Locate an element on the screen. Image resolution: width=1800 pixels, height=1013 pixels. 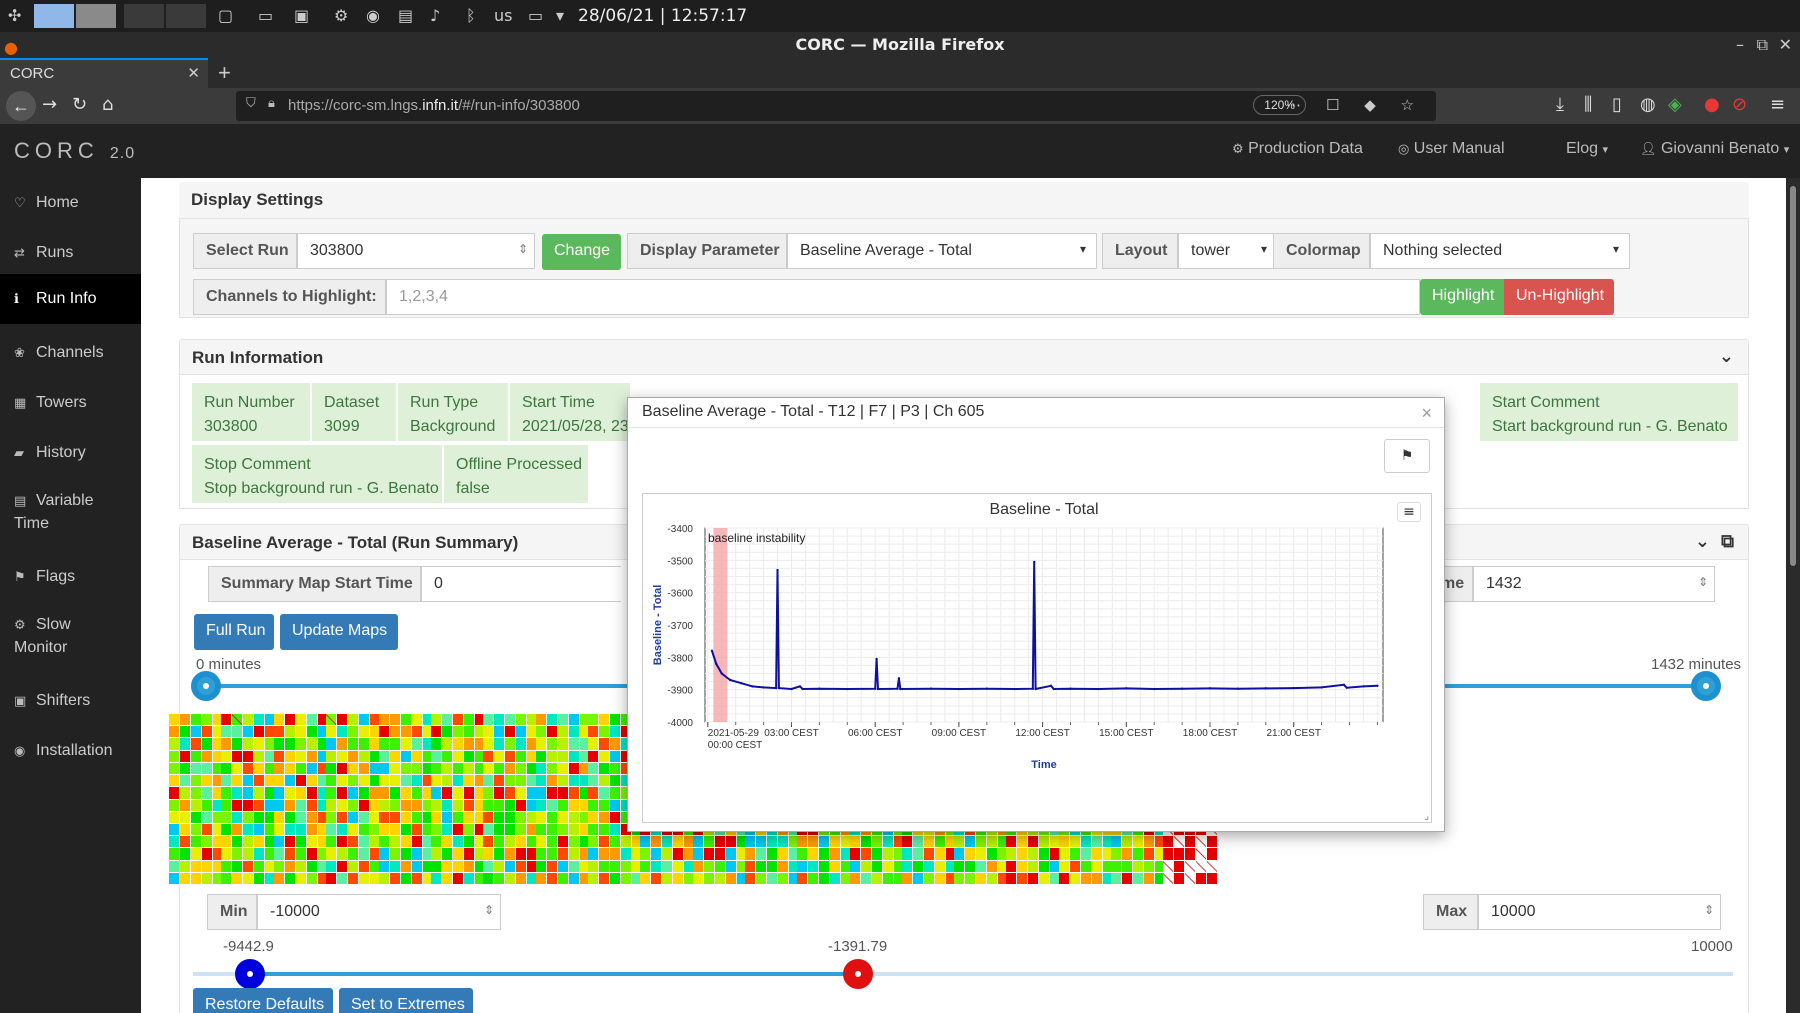
download-icon: ⤓ is located at coordinates (1560, 104).